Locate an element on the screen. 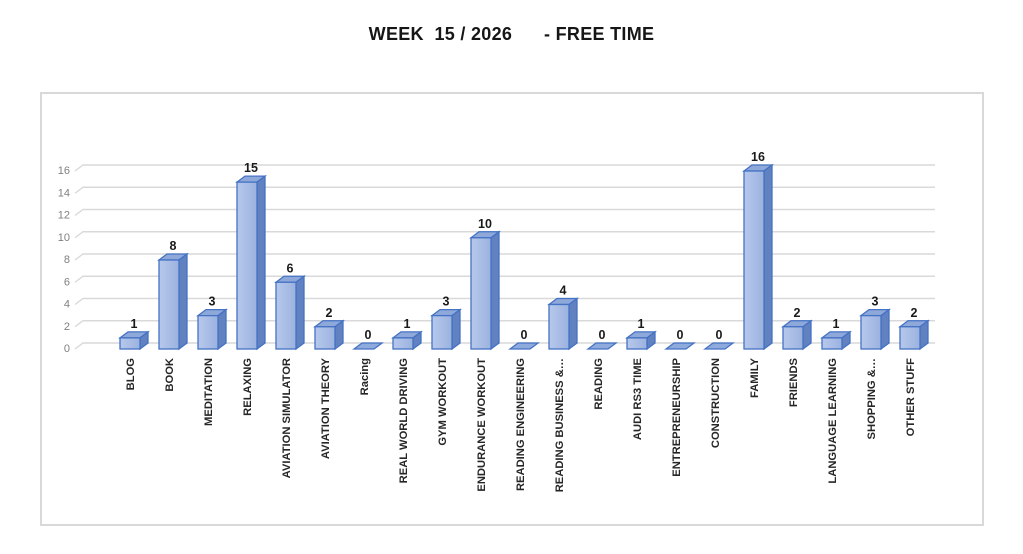 The image size is (1023, 554). chart-title: WEEK 15 / 2026 - FREE TIME is located at coordinates (511, 34).